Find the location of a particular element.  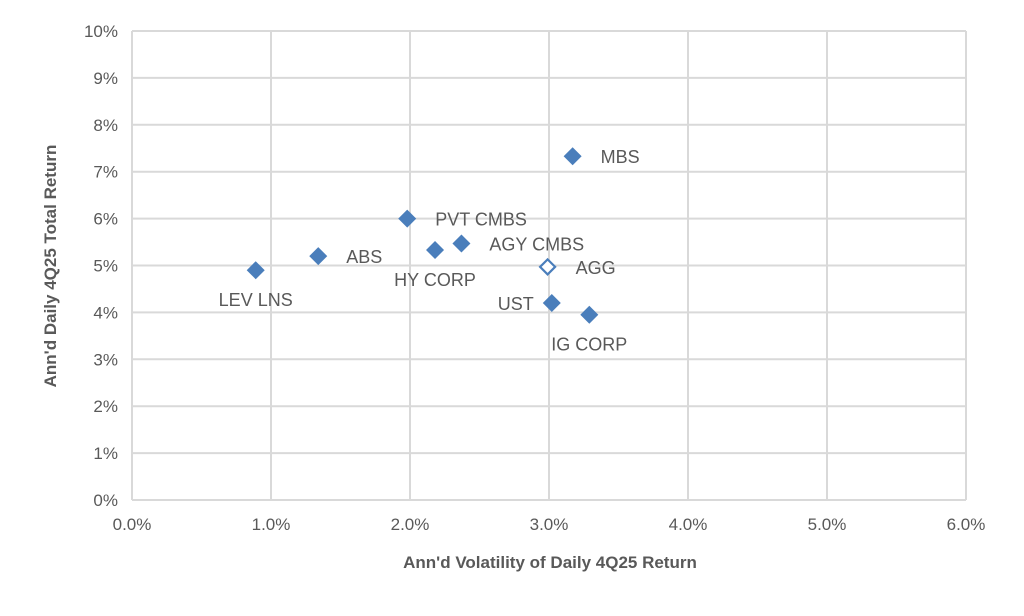

y-tick-label: 7% is located at coordinates (105, 172).